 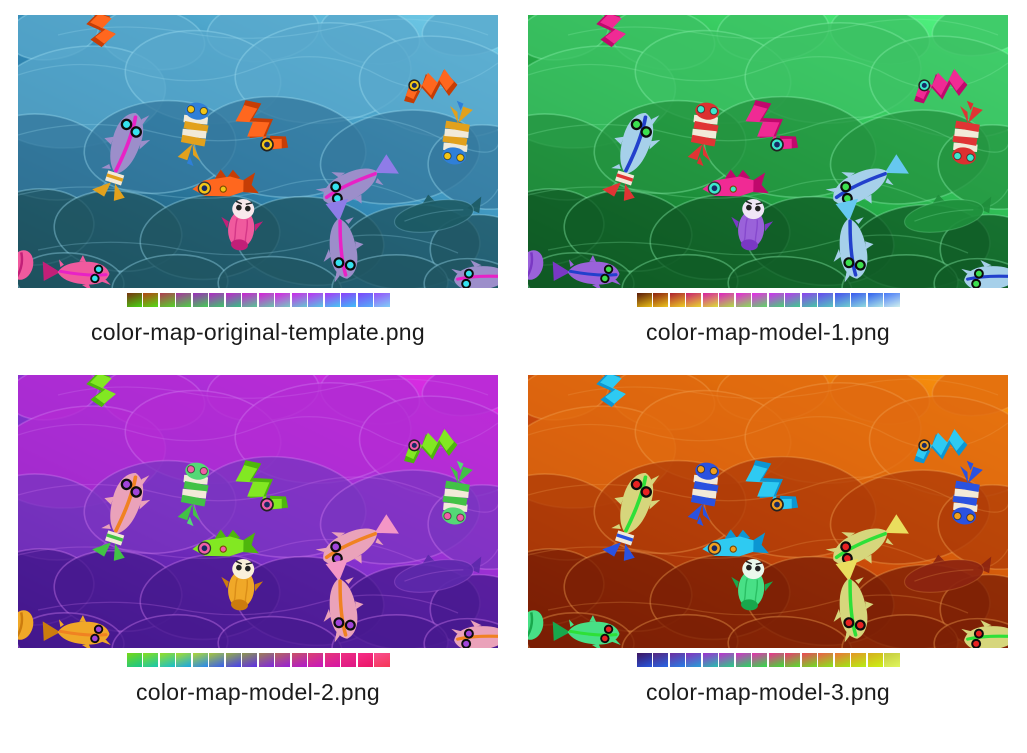 I want to click on colorbar-original, so click(x=258, y=300).